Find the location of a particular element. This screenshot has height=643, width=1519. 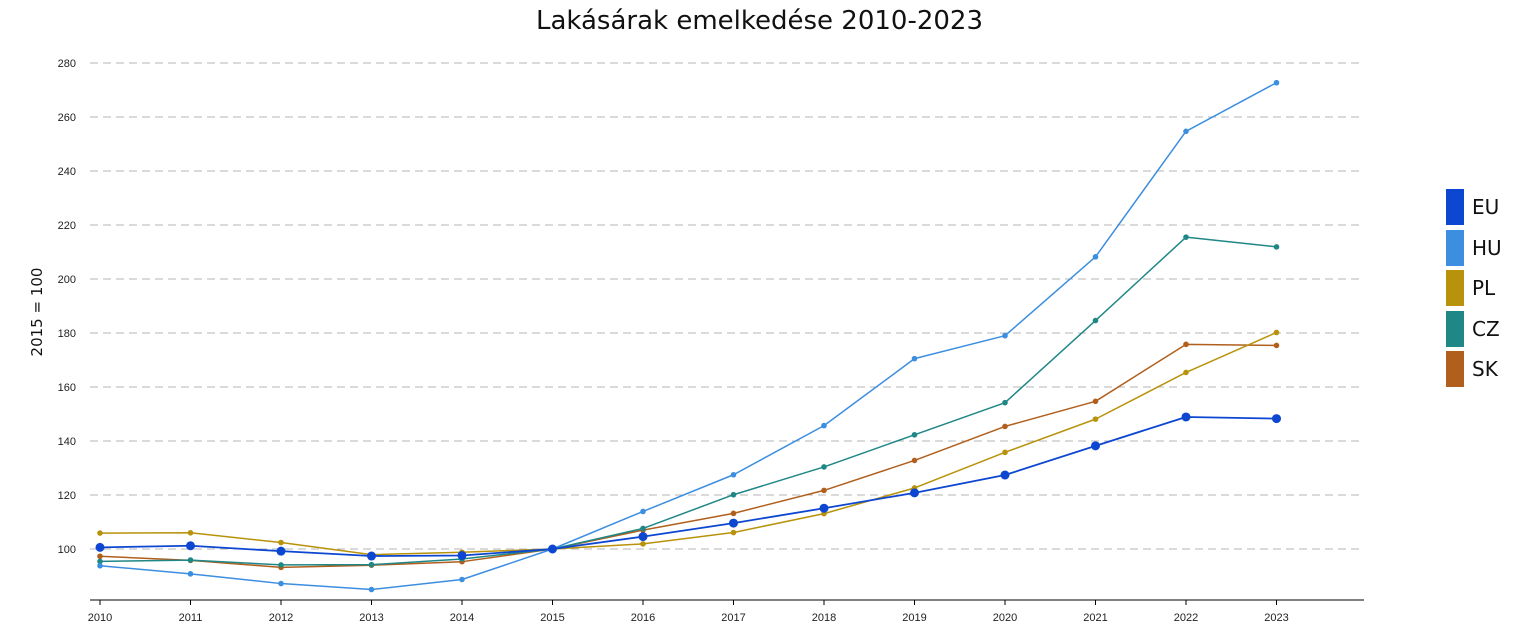

x-tick-label: 2021 is located at coordinates (1095, 618).